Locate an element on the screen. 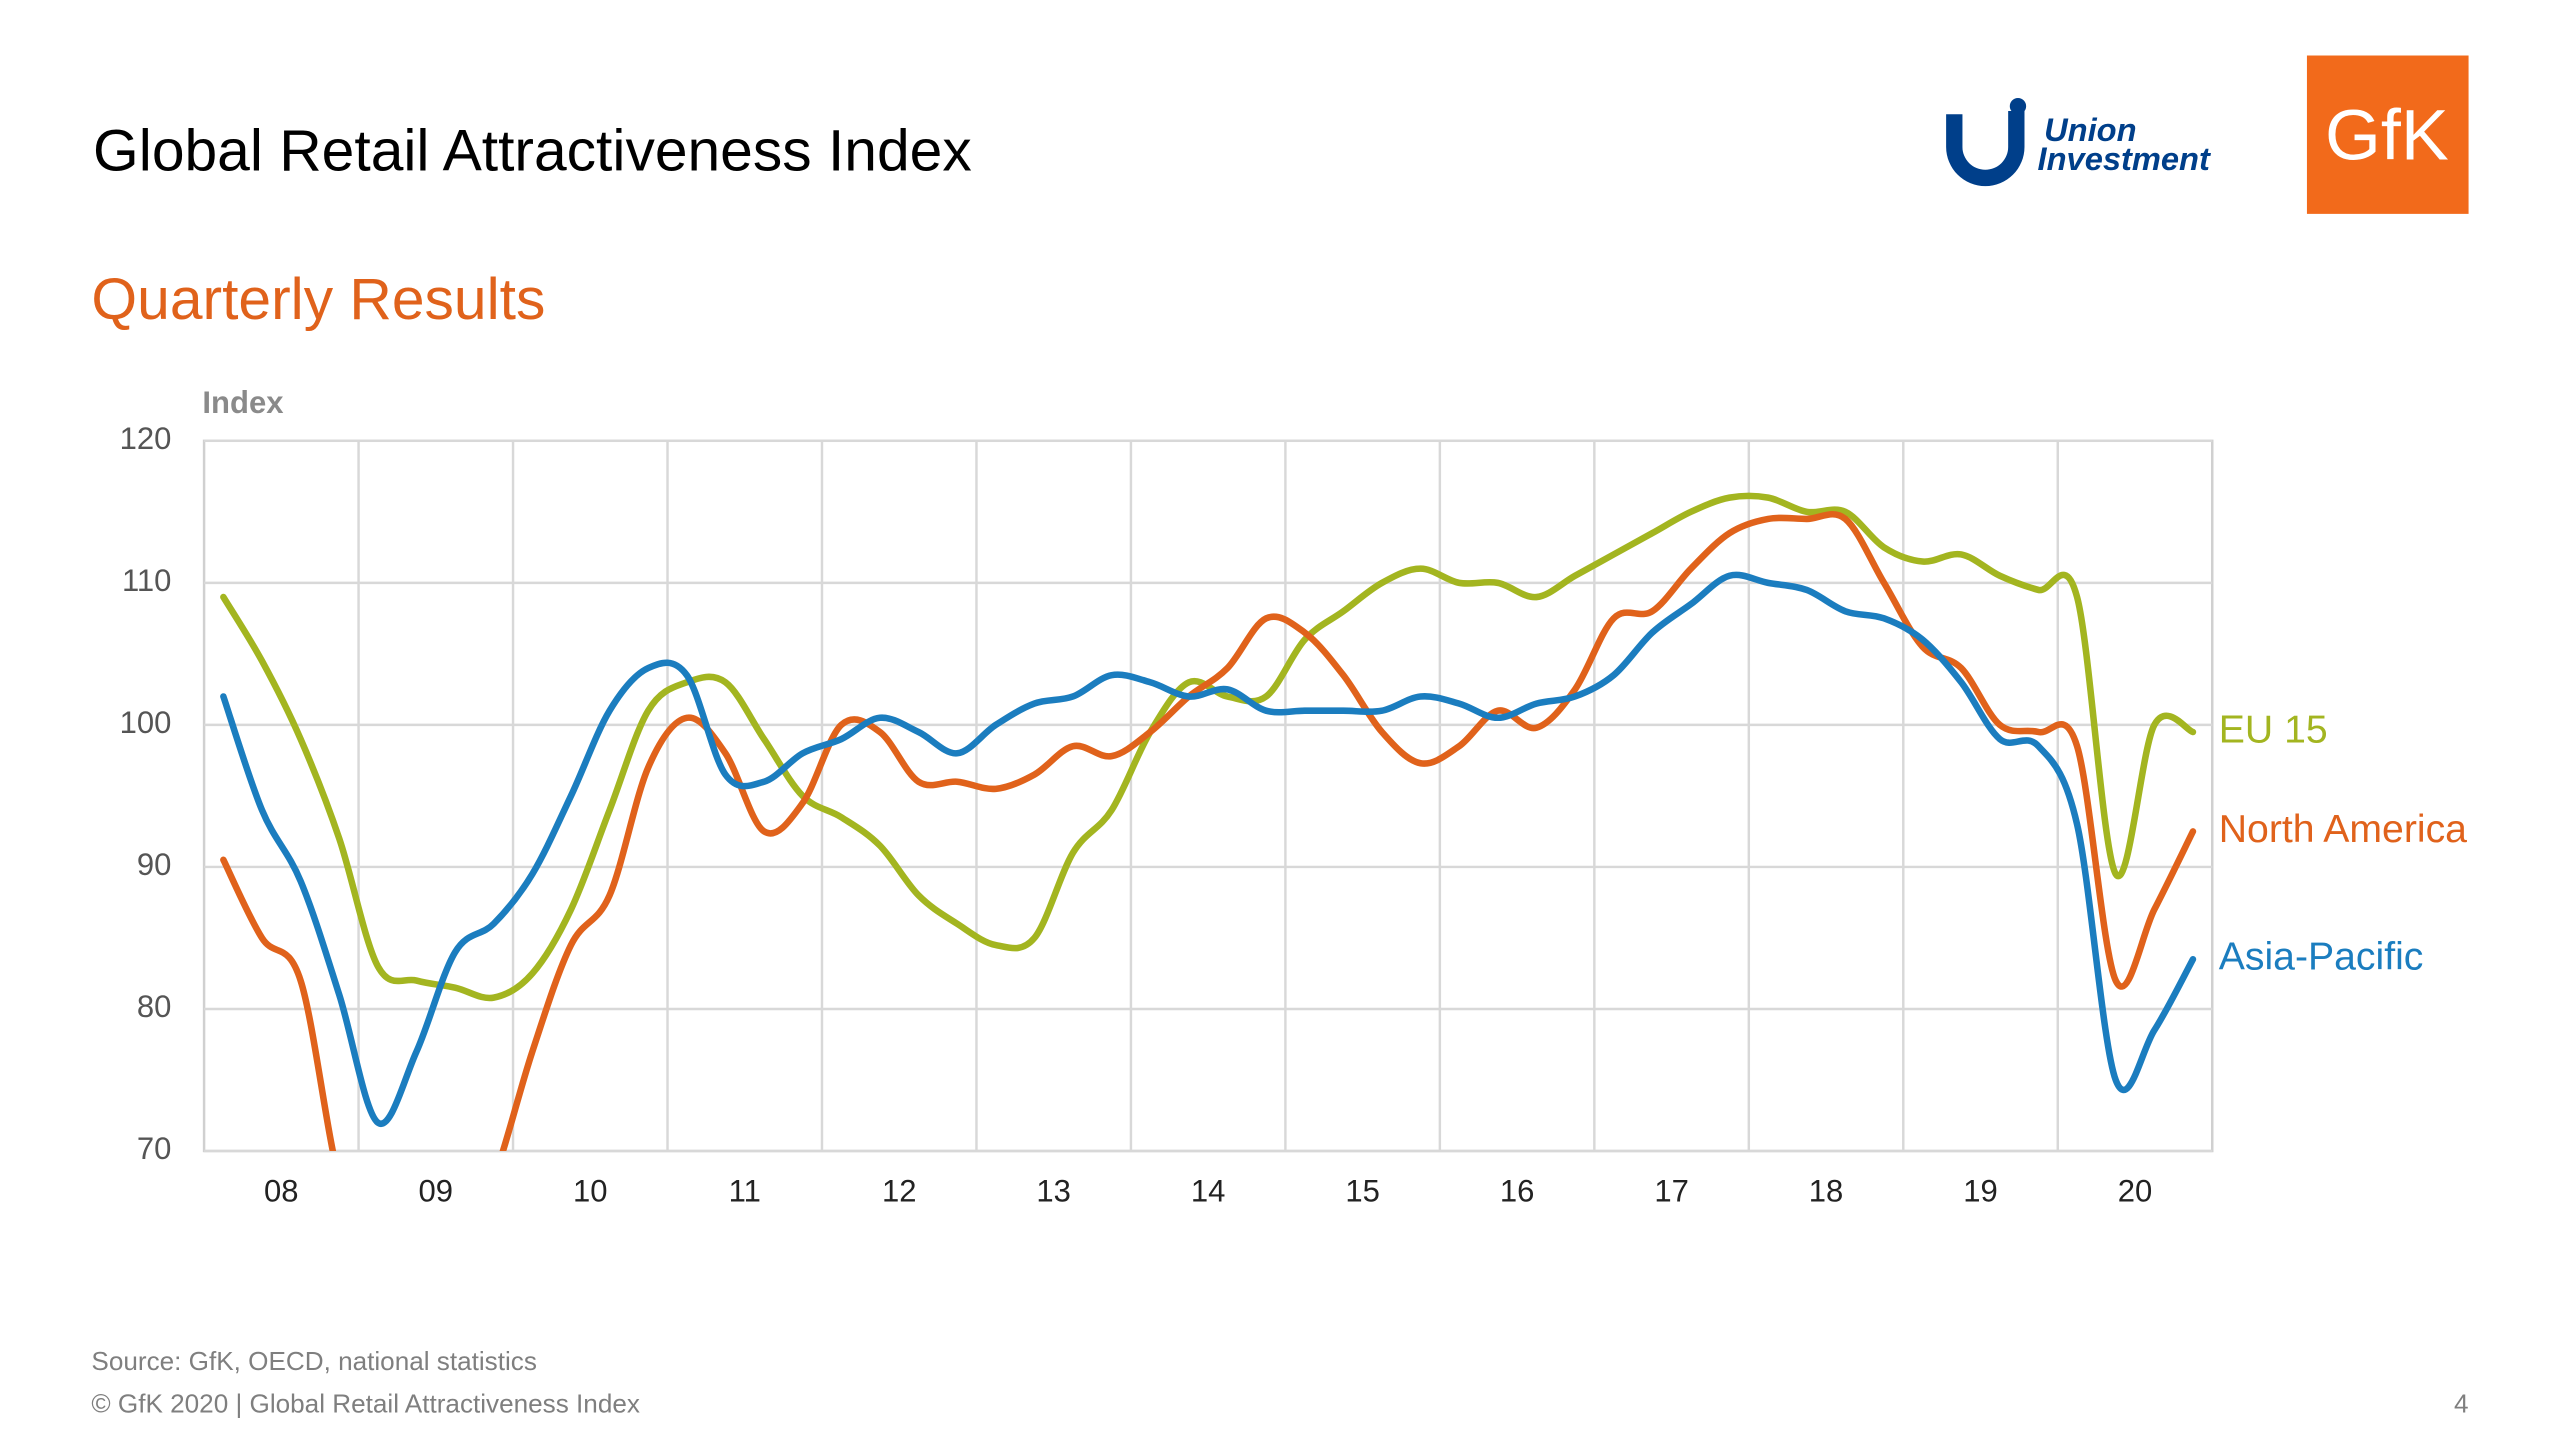 Image resolution: width=2560 pixels, height=1440 pixels. gfk-logo-box is located at coordinates (2387, 134).